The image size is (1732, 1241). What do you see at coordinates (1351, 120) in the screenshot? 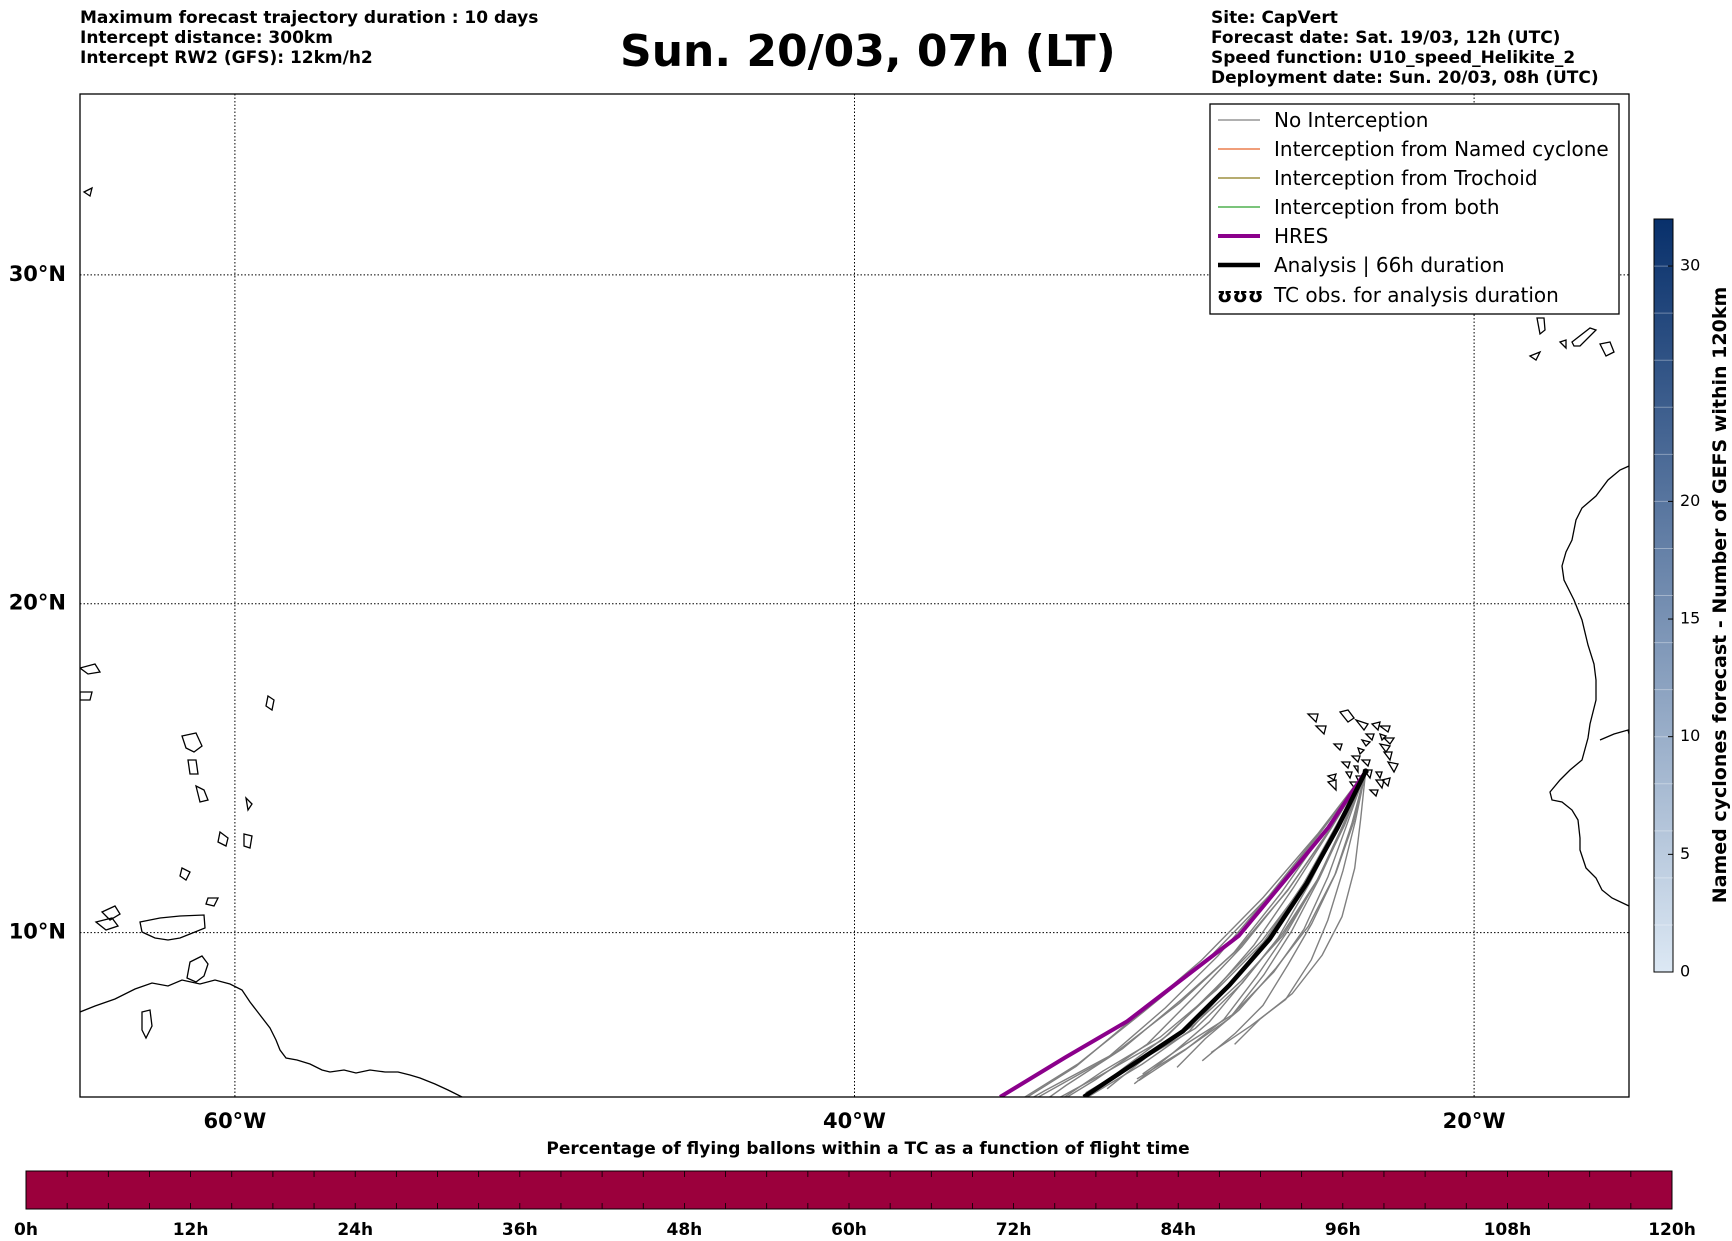
I see `legend-label: No Interception` at bounding box center [1351, 120].